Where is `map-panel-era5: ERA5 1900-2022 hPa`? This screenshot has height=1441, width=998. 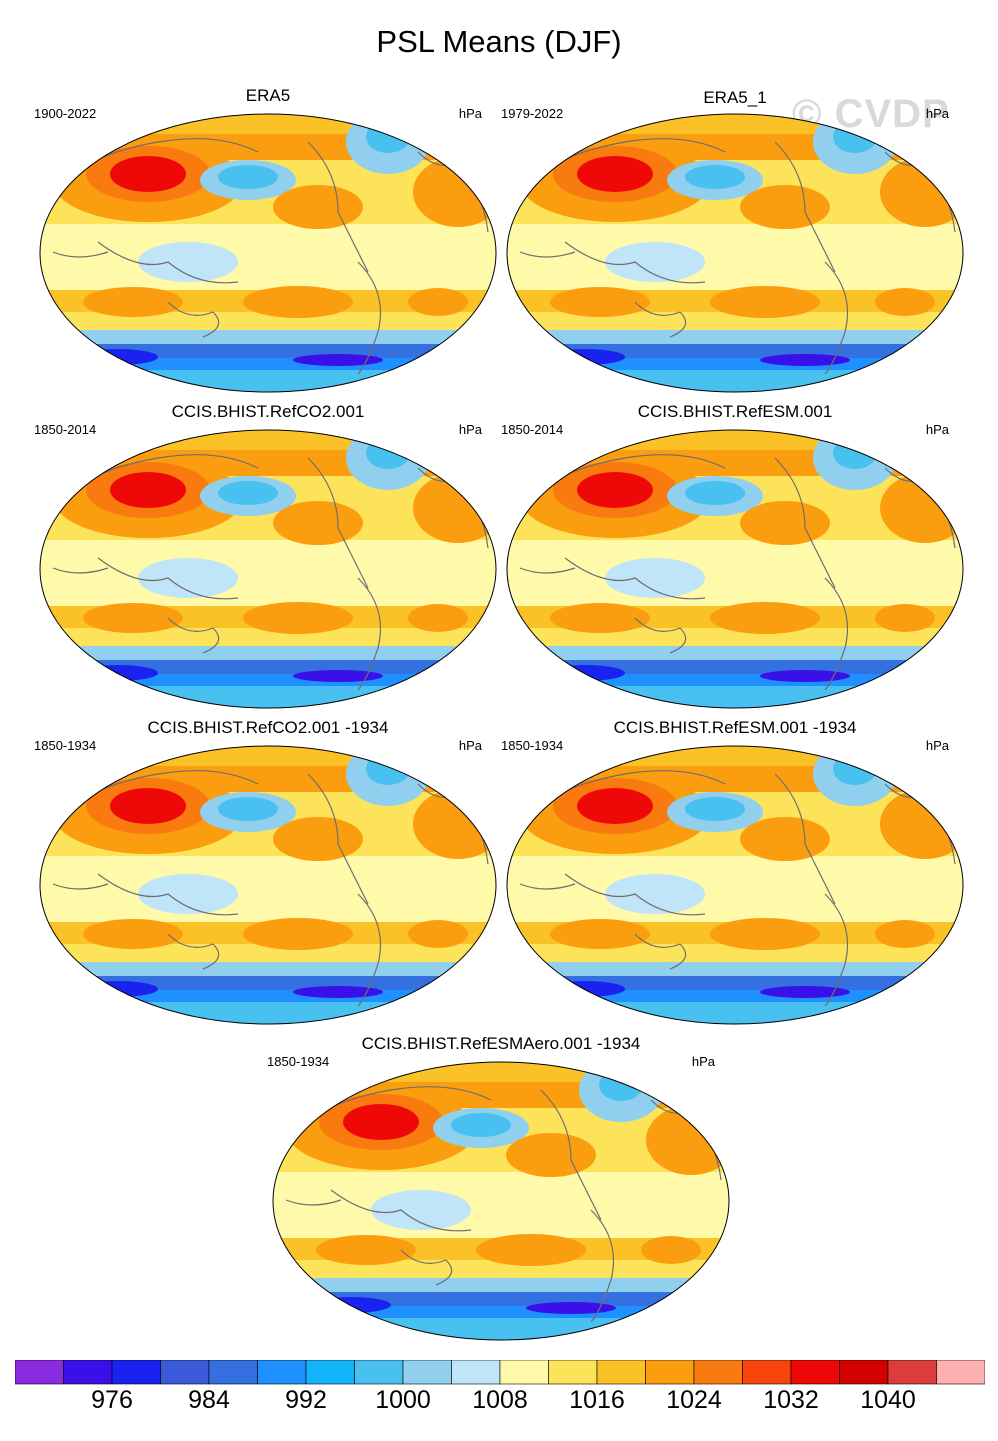 map-panel-era5: ERA5 1900-2022 hPa is located at coordinates (266, 249).